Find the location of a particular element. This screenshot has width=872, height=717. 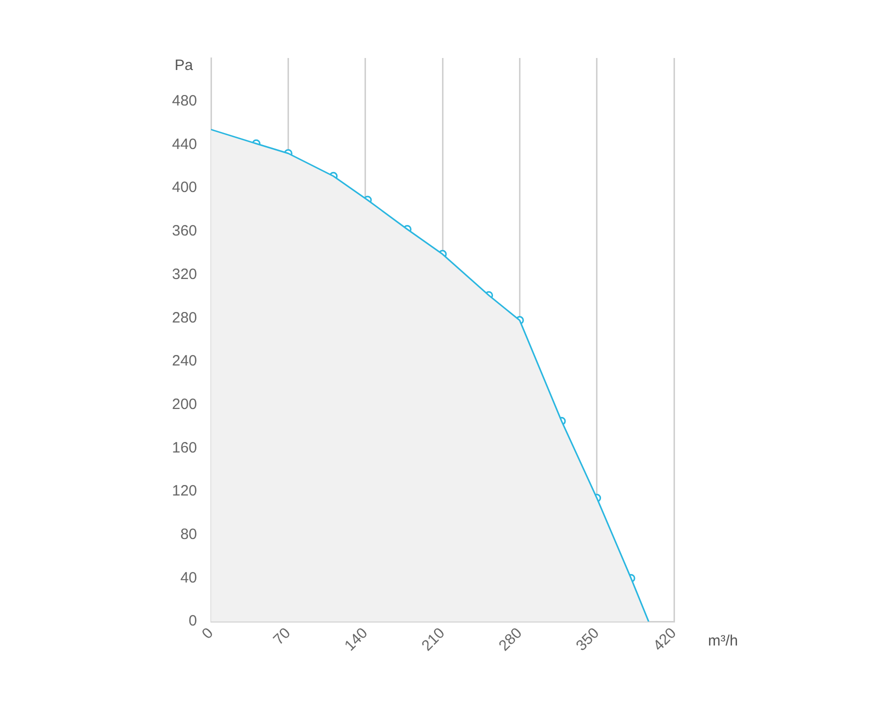

y-tick-label: 40 is located at coordinates (189, 577).